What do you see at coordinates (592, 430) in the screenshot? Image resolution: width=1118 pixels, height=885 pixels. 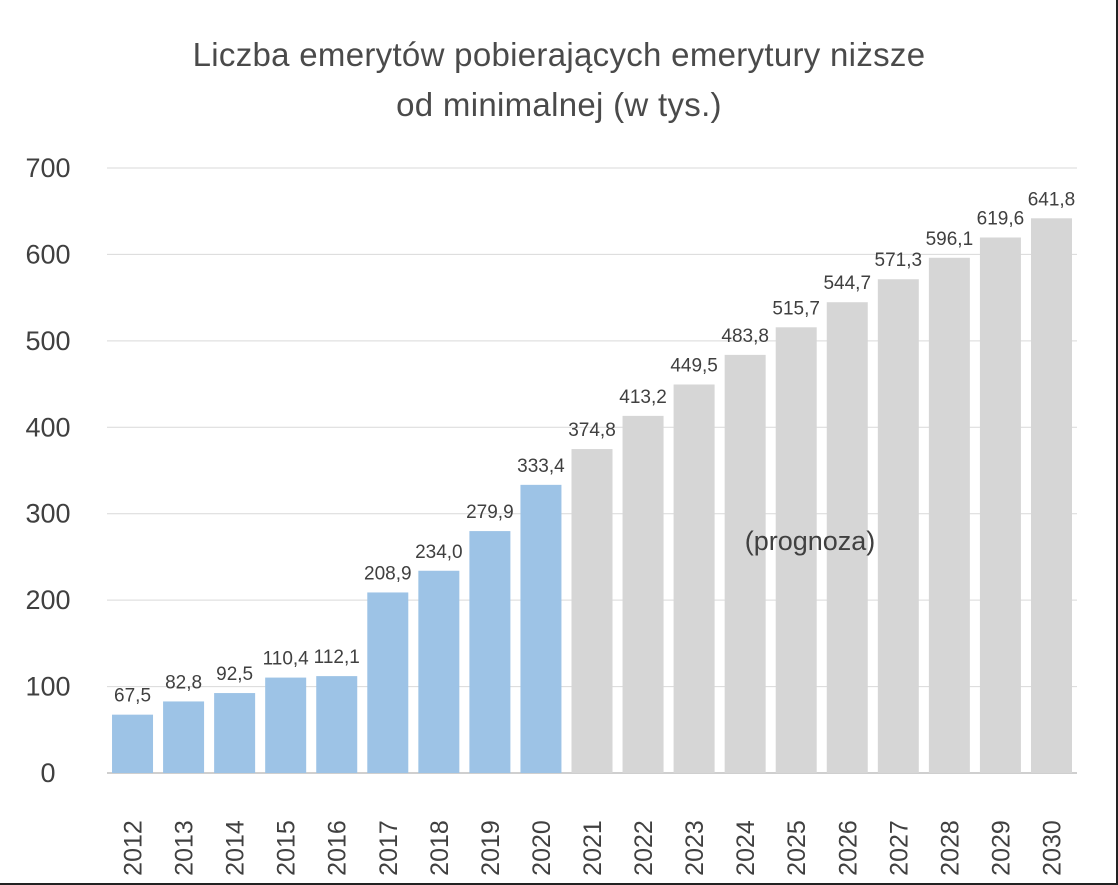 I see `data-label: 374,8` at bounding box center [592, 430].